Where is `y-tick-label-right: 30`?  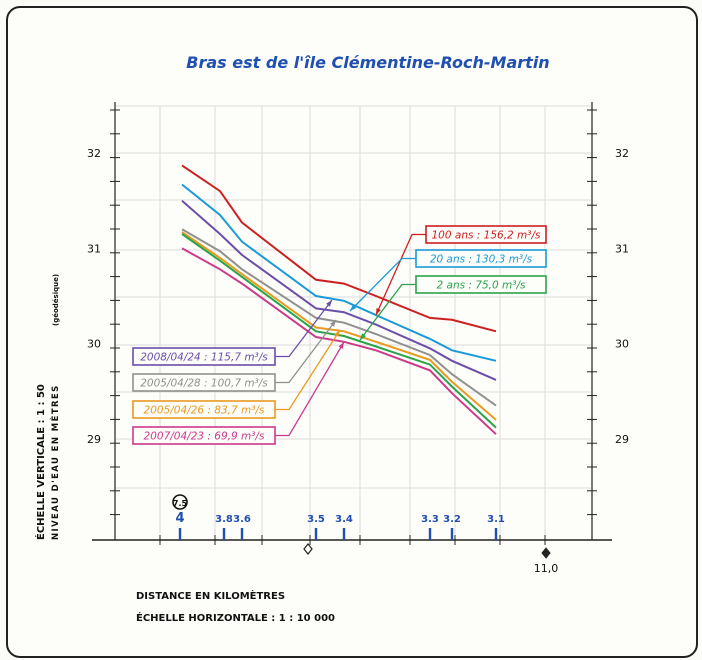
y-tick-label-right: 30 is located at coordinates (622, 344).